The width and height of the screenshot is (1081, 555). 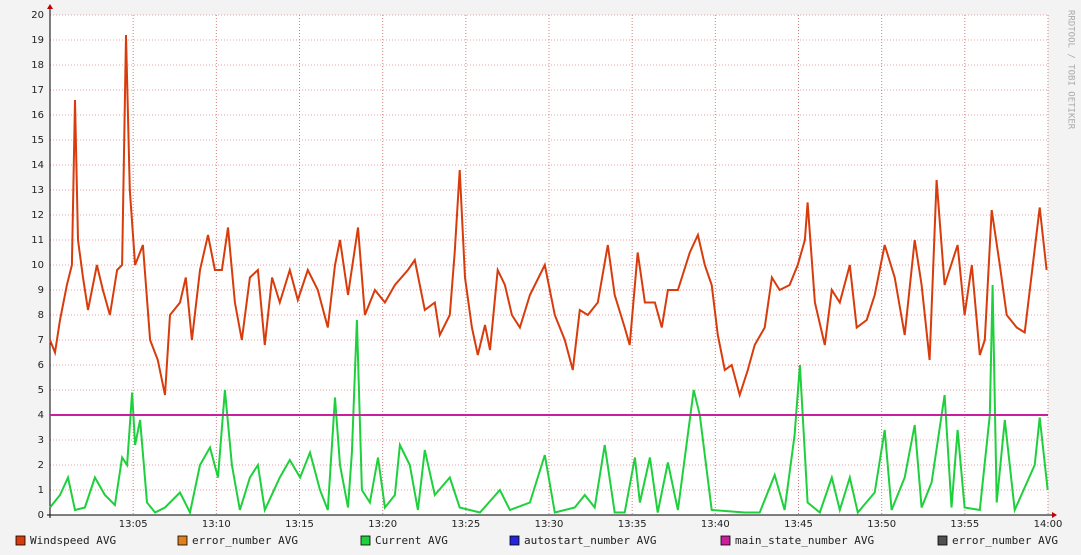 What do you see at coordinates (37, 115) in the screenshot?
I see `y-tick-label: 16` at bounding box center [37, 115].